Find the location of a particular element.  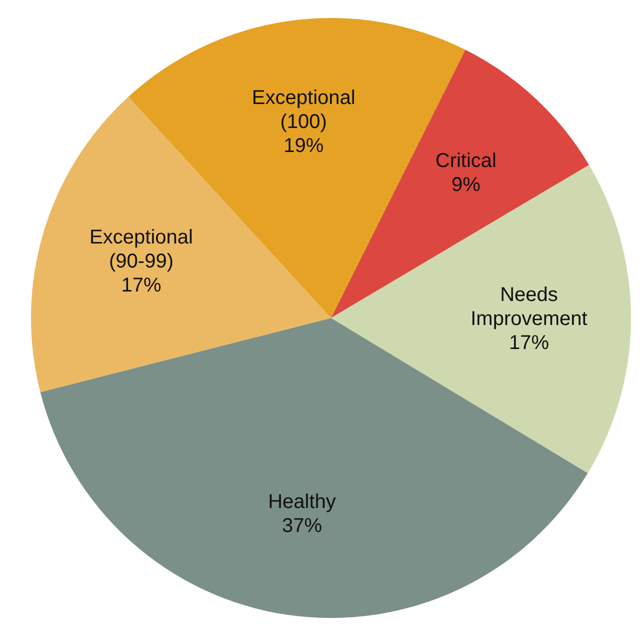

data-label: 37% is located at coordinates (302, 525).